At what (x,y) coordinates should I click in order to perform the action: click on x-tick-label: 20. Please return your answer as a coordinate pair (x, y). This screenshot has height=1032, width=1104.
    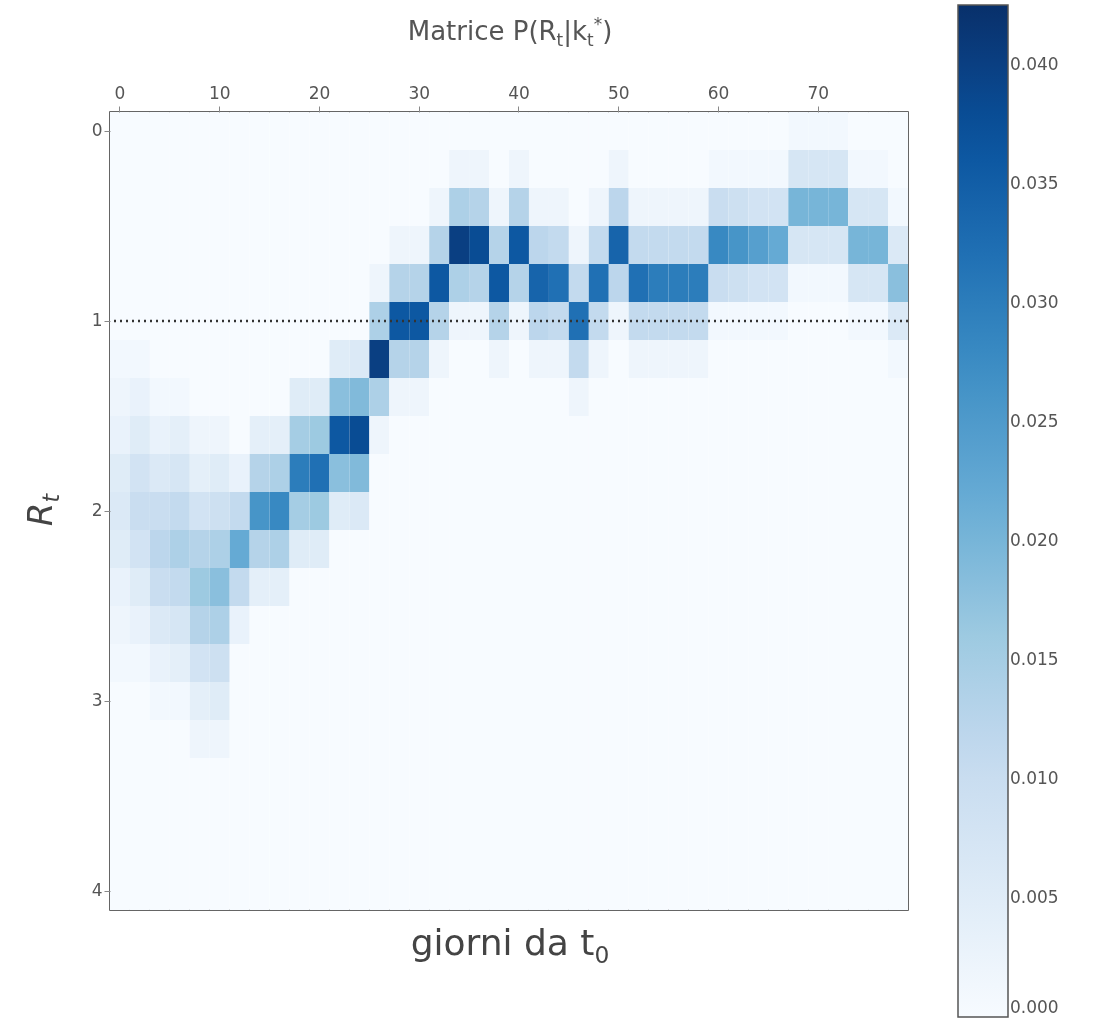
    Looking at the image, I should click on (319, 92).